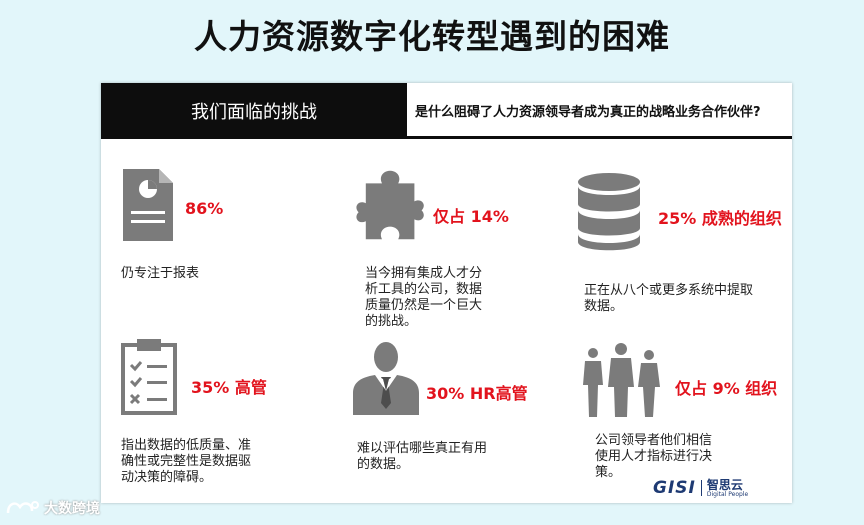 The width and height of the screenshot is (864, 525). Describe the element at coordinates (22, 507) in the screenshot. I see `watermark-logo-icon` at that location.